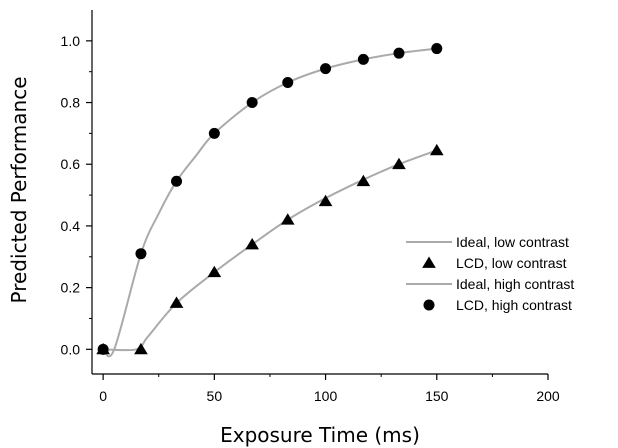 This screenshot has height=448, width=618. Describe the element at coordinates (71, 164) in the screenshot. I see `y-tick-label: 0.6` at that location.